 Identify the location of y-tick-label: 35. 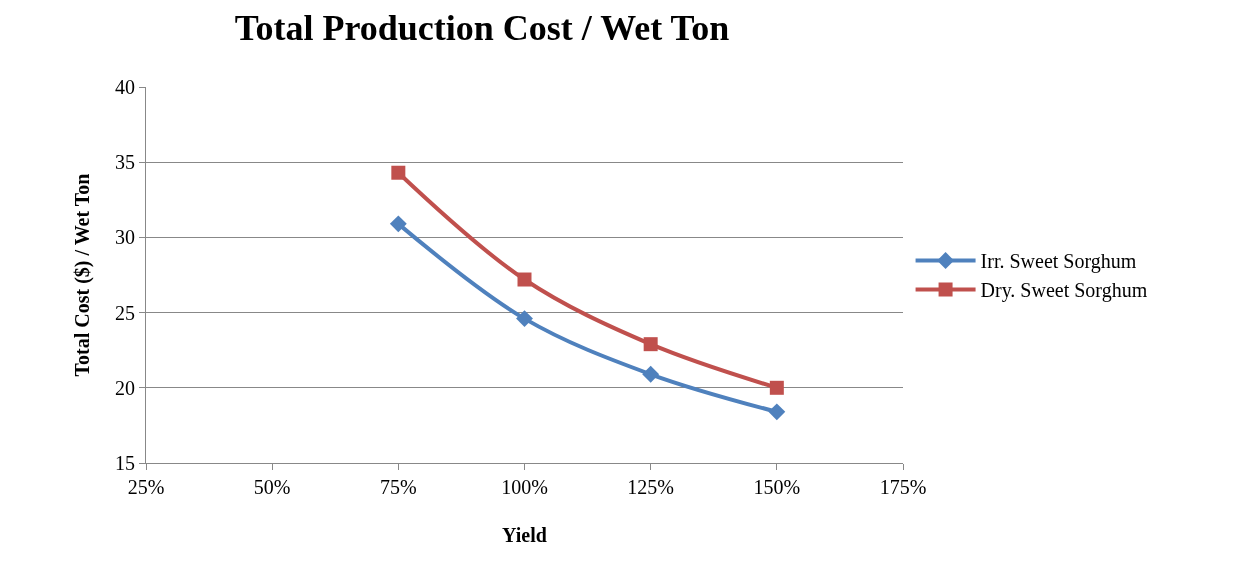
(125, 162).